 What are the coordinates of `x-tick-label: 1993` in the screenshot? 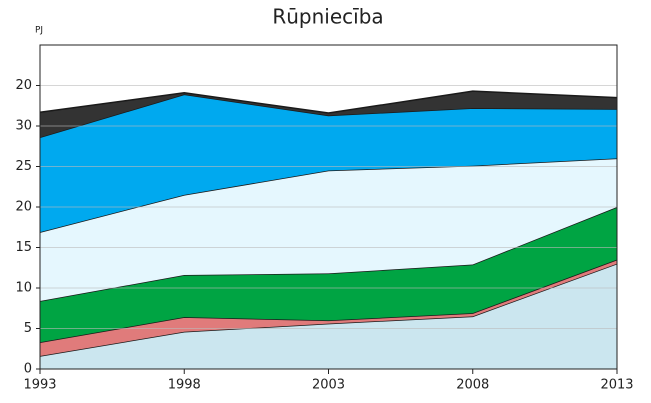 It's located at (39, 385).